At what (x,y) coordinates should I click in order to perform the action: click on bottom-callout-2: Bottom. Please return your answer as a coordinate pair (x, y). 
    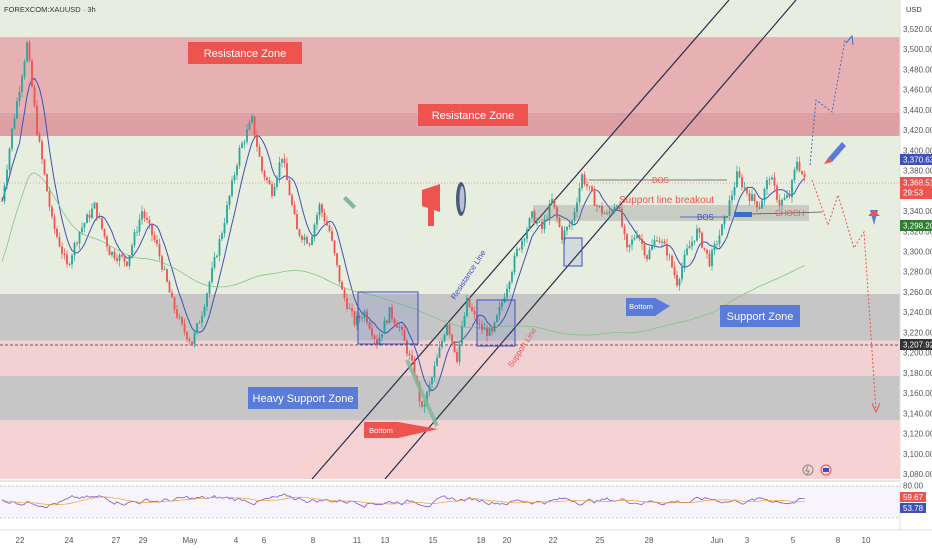
    Looking at the image, I should click on (648, 307).